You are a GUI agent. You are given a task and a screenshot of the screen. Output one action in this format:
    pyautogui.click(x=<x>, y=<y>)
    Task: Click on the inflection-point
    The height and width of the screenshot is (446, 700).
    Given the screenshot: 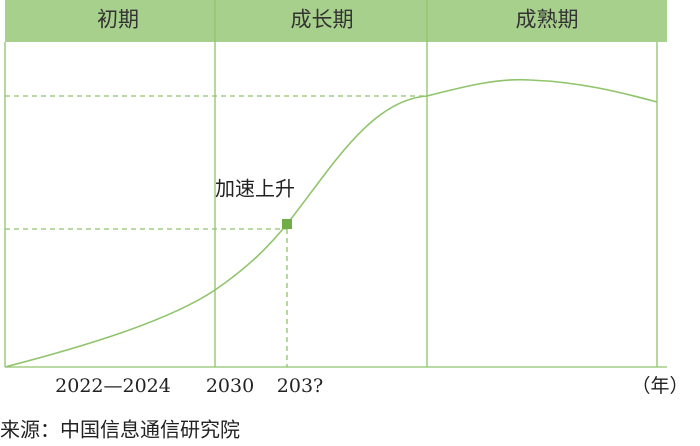 What is the action you would take?
    pyautogui.click(x=287, y=224)
    